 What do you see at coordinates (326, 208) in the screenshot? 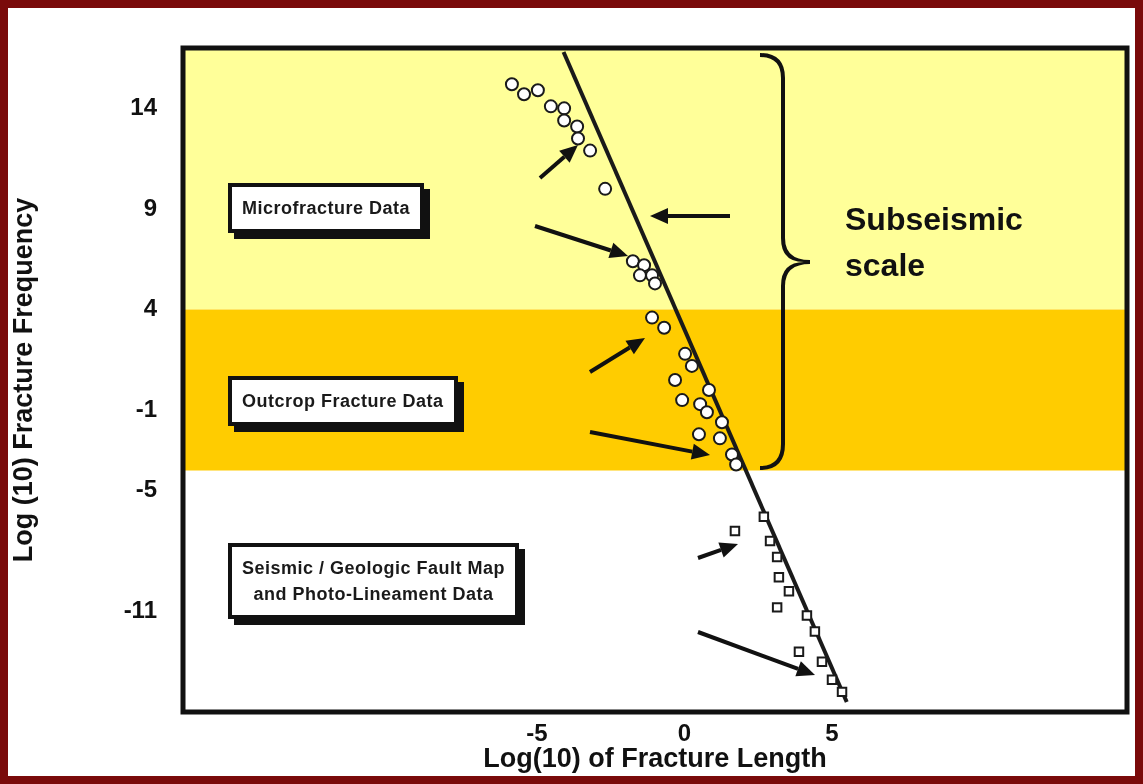
I see `annotation: Microfracture Data` at bounding box center [326, 208].